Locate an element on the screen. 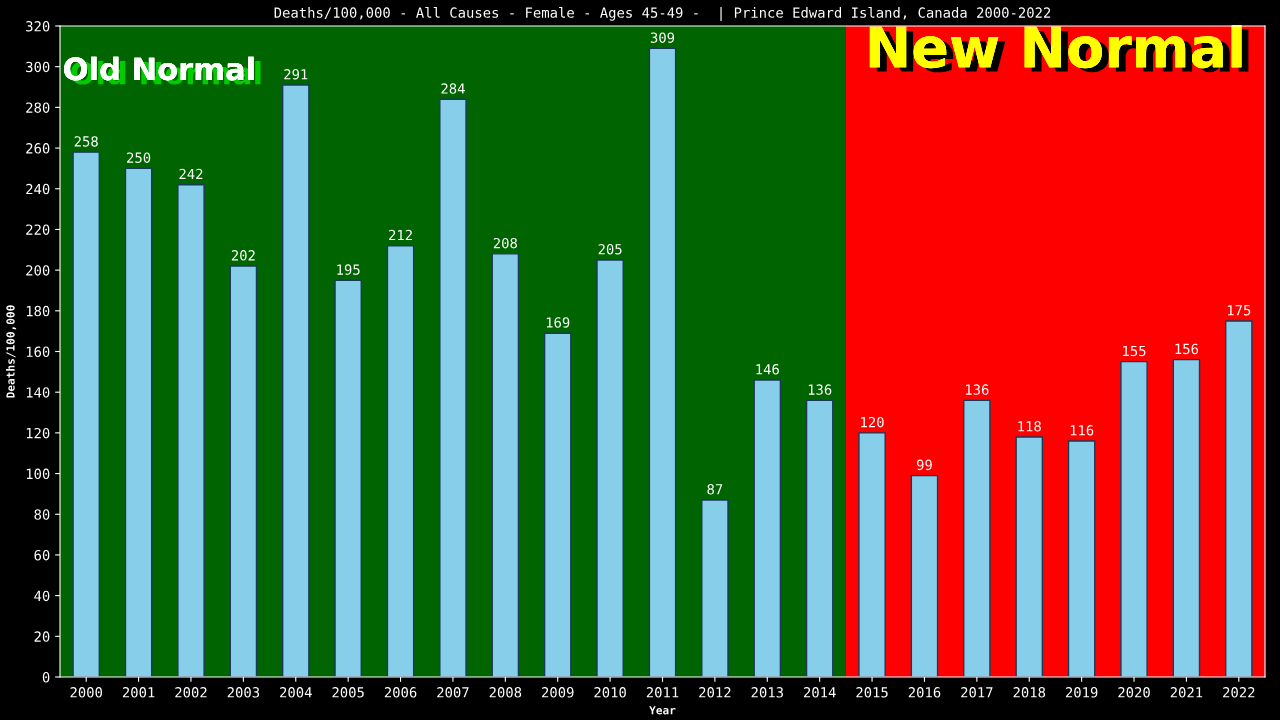  y-tick-label: 60 is located at coordinates (42, 555).